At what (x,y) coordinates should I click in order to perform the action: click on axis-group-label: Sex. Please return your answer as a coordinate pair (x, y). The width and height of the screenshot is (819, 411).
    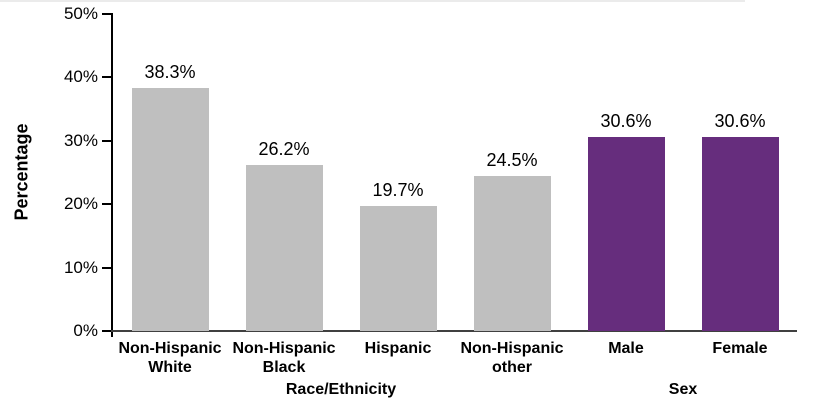
    Looking at the image, I should click on (683, 389).